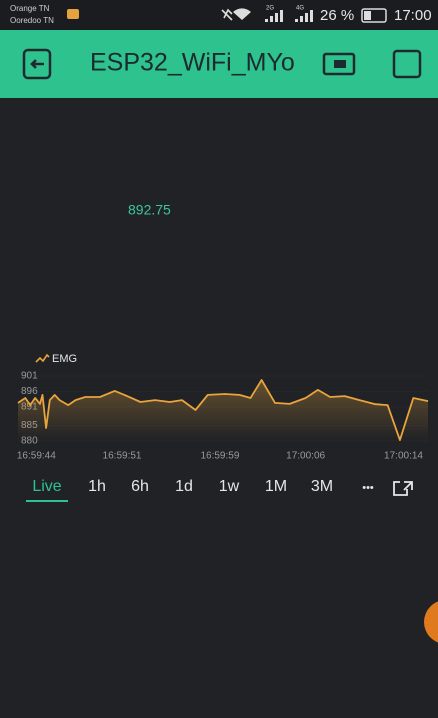  Describe the element at coordinates (242, 14) in the screenshot. I see `wifi-icon` at that location.